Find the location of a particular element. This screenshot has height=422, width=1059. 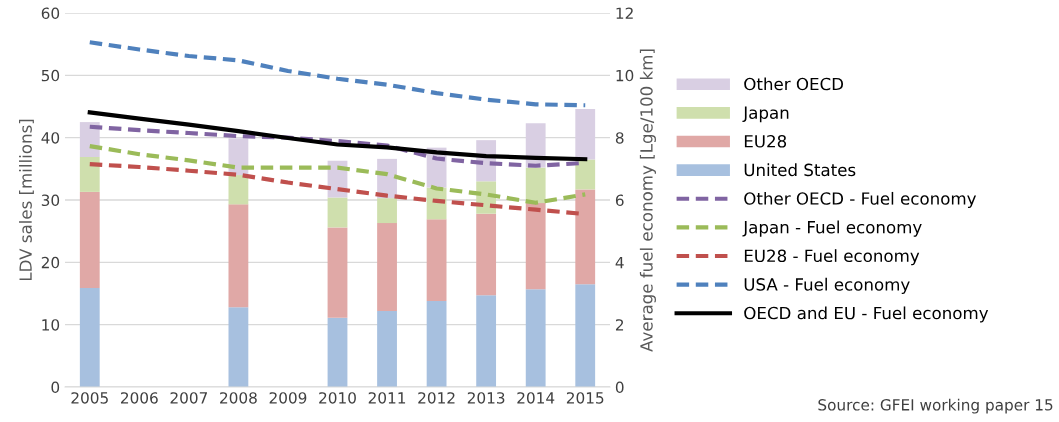

x-tick-label: 2008 is located at coordinates (238, 398).